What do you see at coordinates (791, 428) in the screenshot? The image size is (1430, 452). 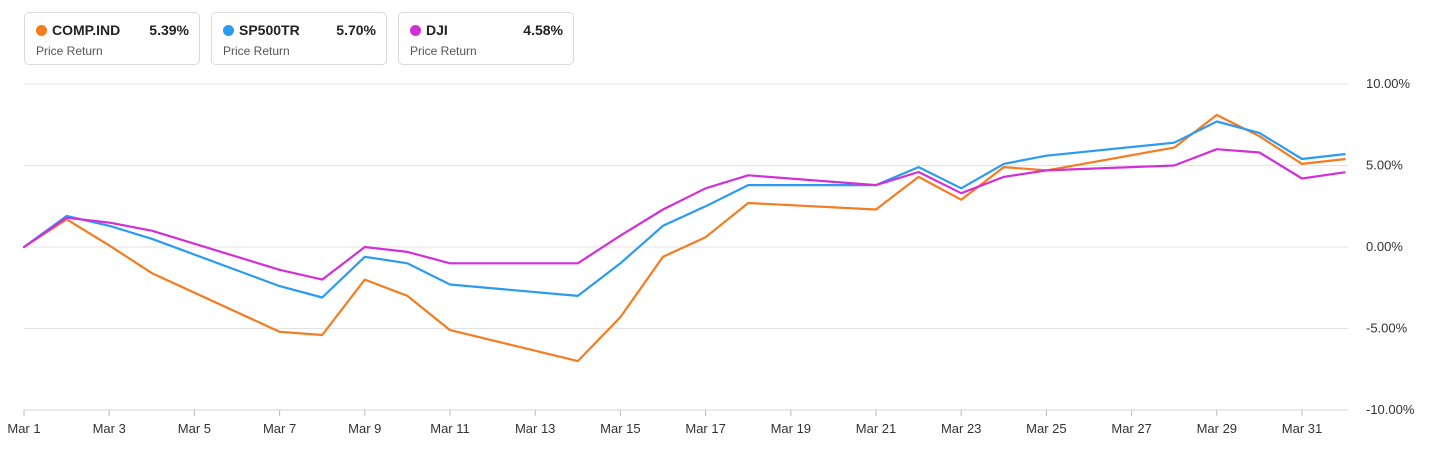 I see `x-tick-label: Mar 19` at bounding box center [791, 428].